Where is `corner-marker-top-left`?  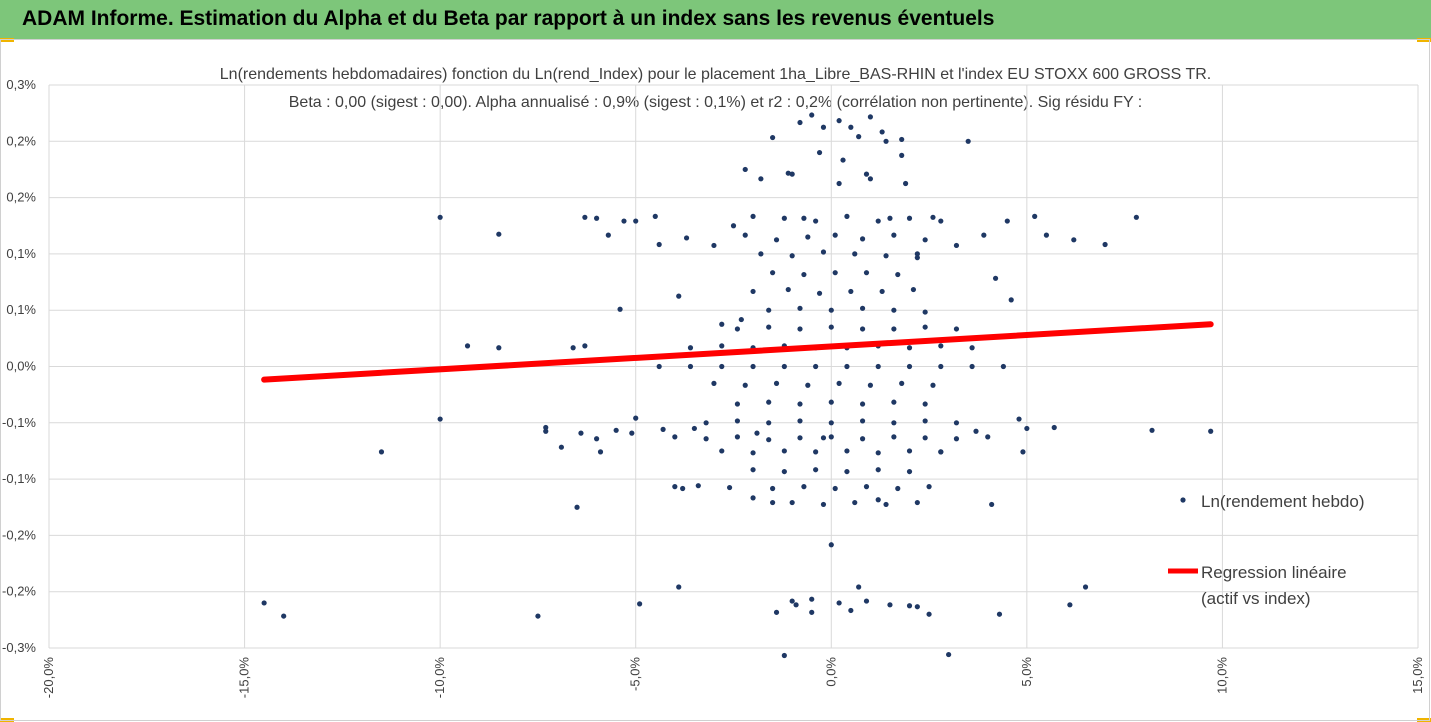
corner-marker-top-left is located at coordinates (7, 40).